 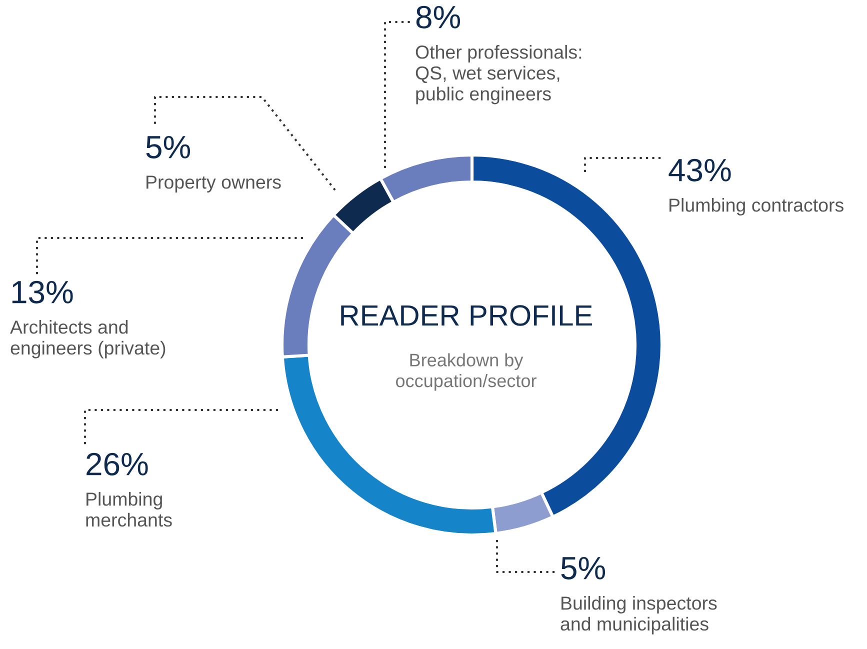 I want to click on slice-label: Plumbing contractors, so click(x=757, y=207).